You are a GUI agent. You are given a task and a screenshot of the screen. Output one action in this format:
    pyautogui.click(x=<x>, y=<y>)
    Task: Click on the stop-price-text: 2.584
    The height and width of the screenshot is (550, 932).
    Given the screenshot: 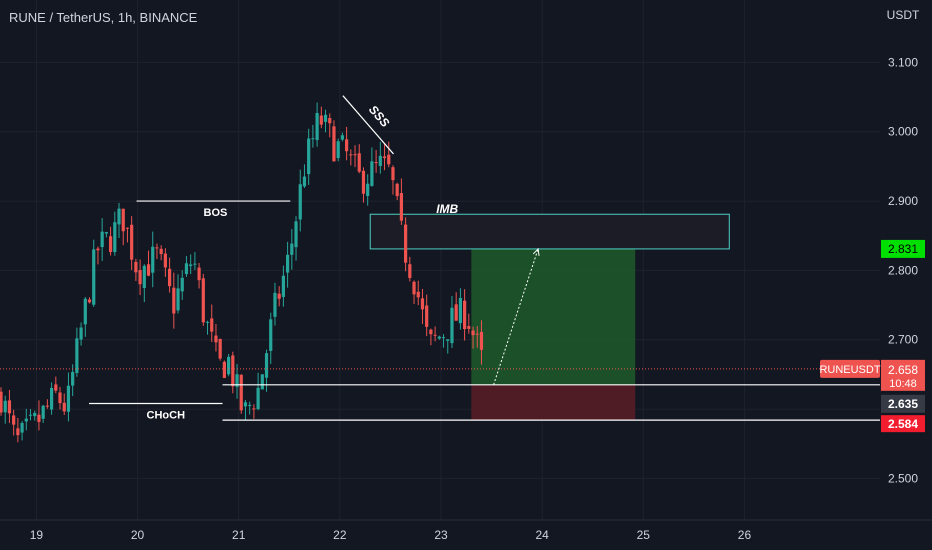 What is the action you would take?
    pyautogui.click(x=903, y=424)
    